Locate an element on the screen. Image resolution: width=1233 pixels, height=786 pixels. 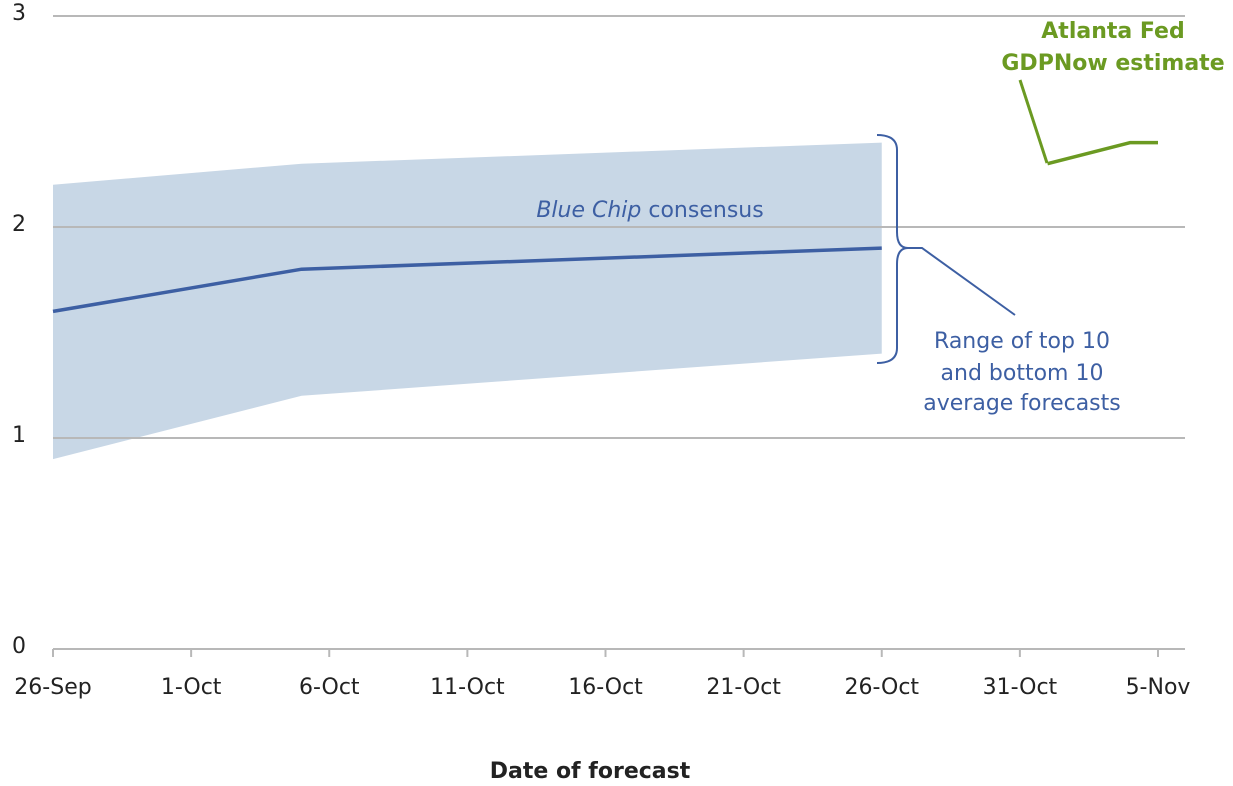
range-label: Range of top 10 is located at coordinates (1022, 341).